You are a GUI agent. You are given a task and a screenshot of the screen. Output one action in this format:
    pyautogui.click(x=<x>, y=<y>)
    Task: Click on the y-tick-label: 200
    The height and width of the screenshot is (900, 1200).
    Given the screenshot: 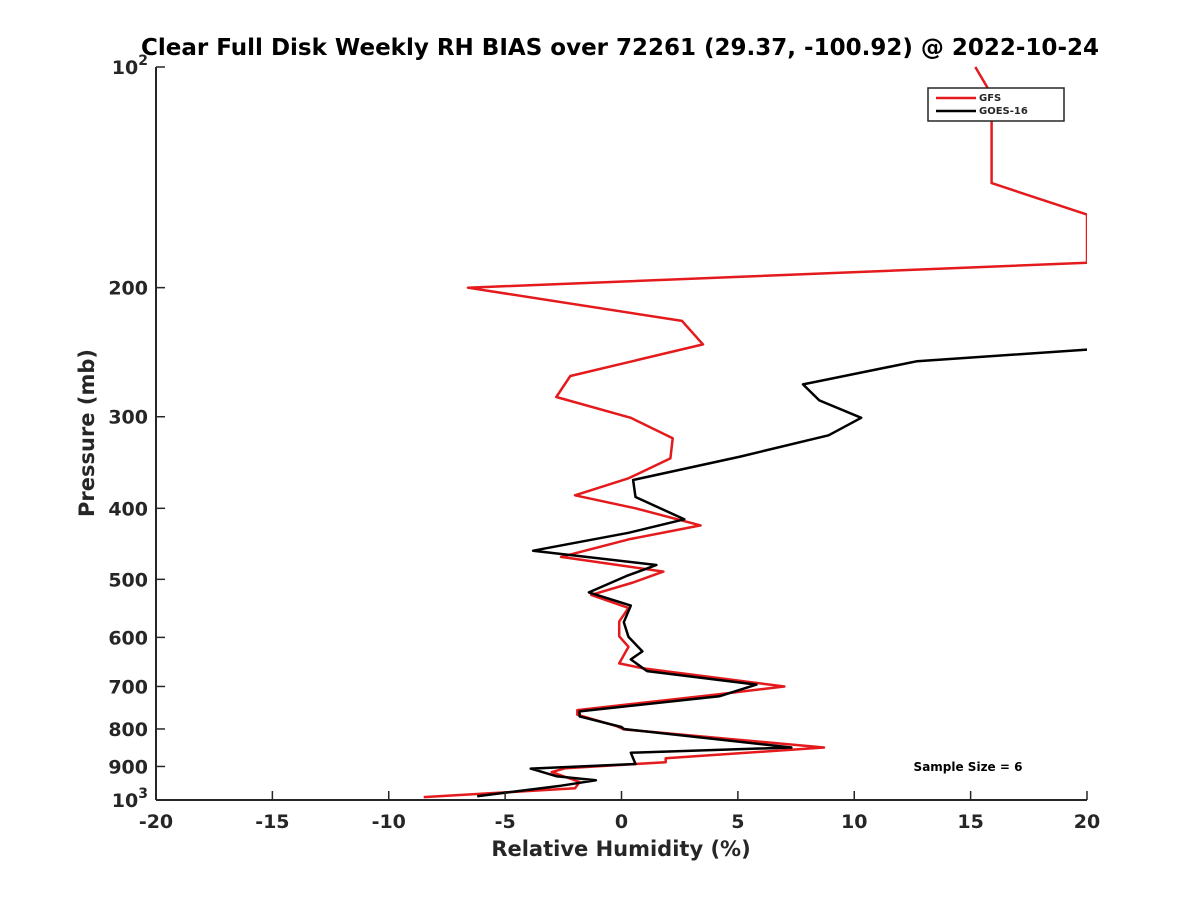 What is the action you would take?
    pyautogui.click(x=128, y=289)
    